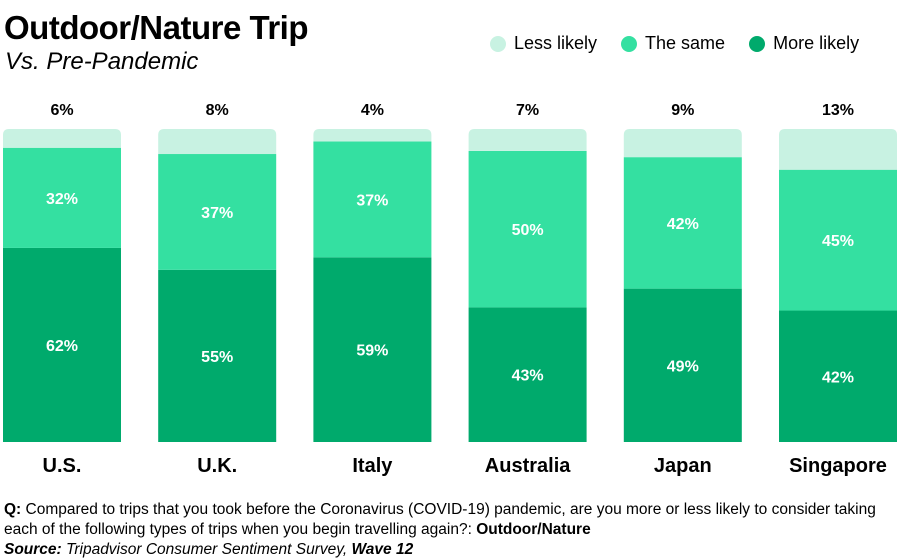 This screenshot has height=560, width=900. What do you see at coordinates (527, 110) in the screenshot?
I see `value-label-australia-less-likely: 7%` at bounding box center [527, 110].